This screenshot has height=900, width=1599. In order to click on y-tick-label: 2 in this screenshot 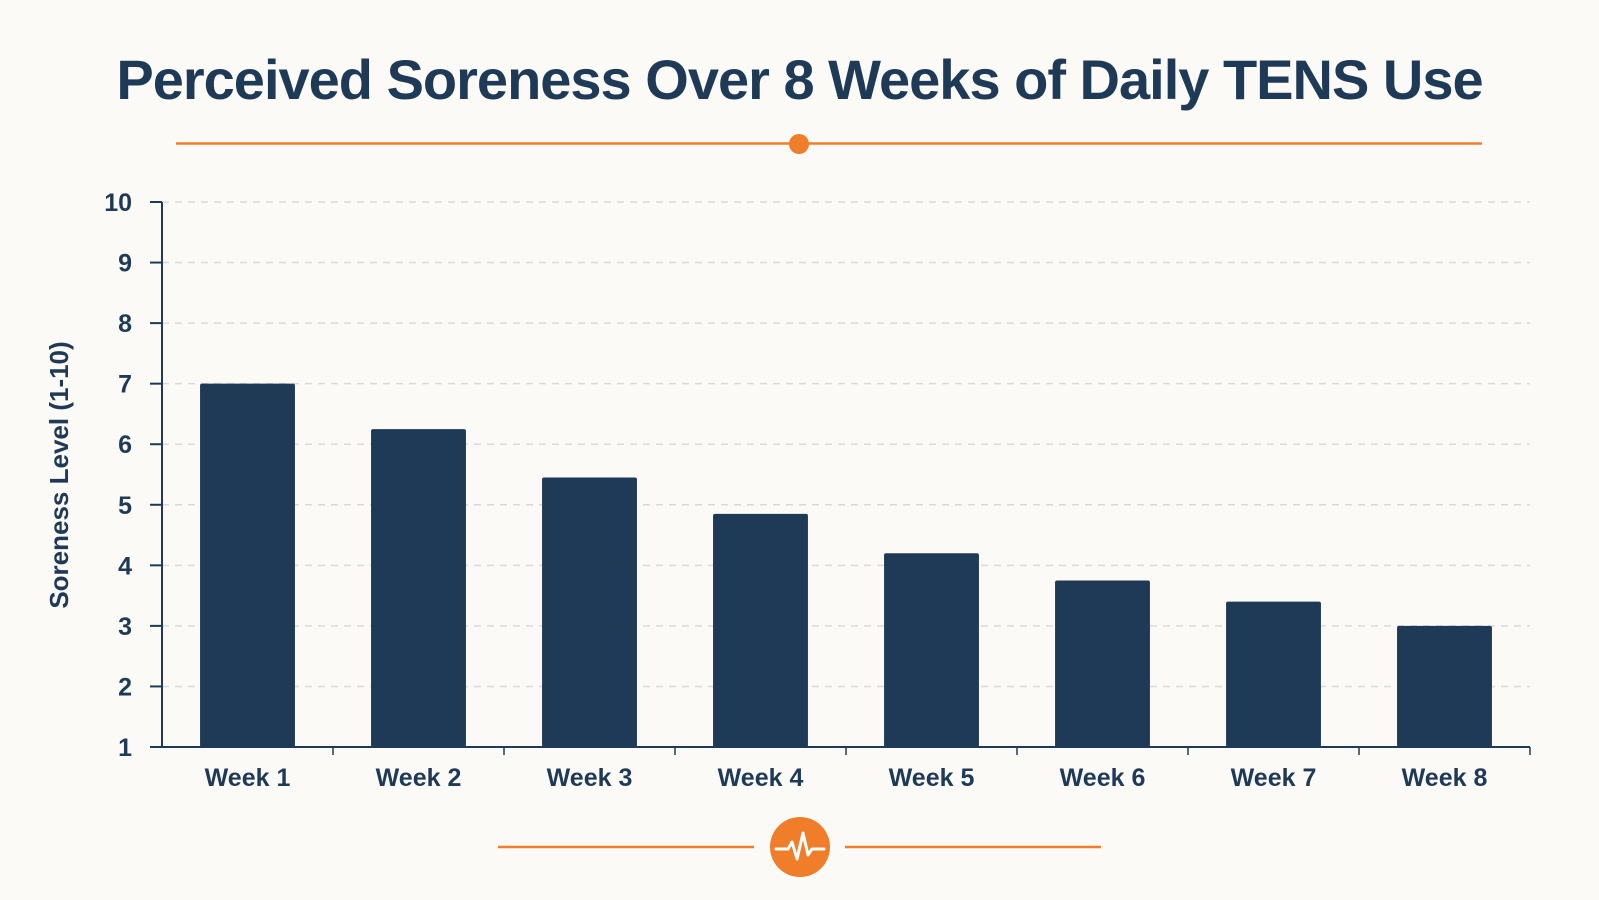, I will do `click(125, 687)`.